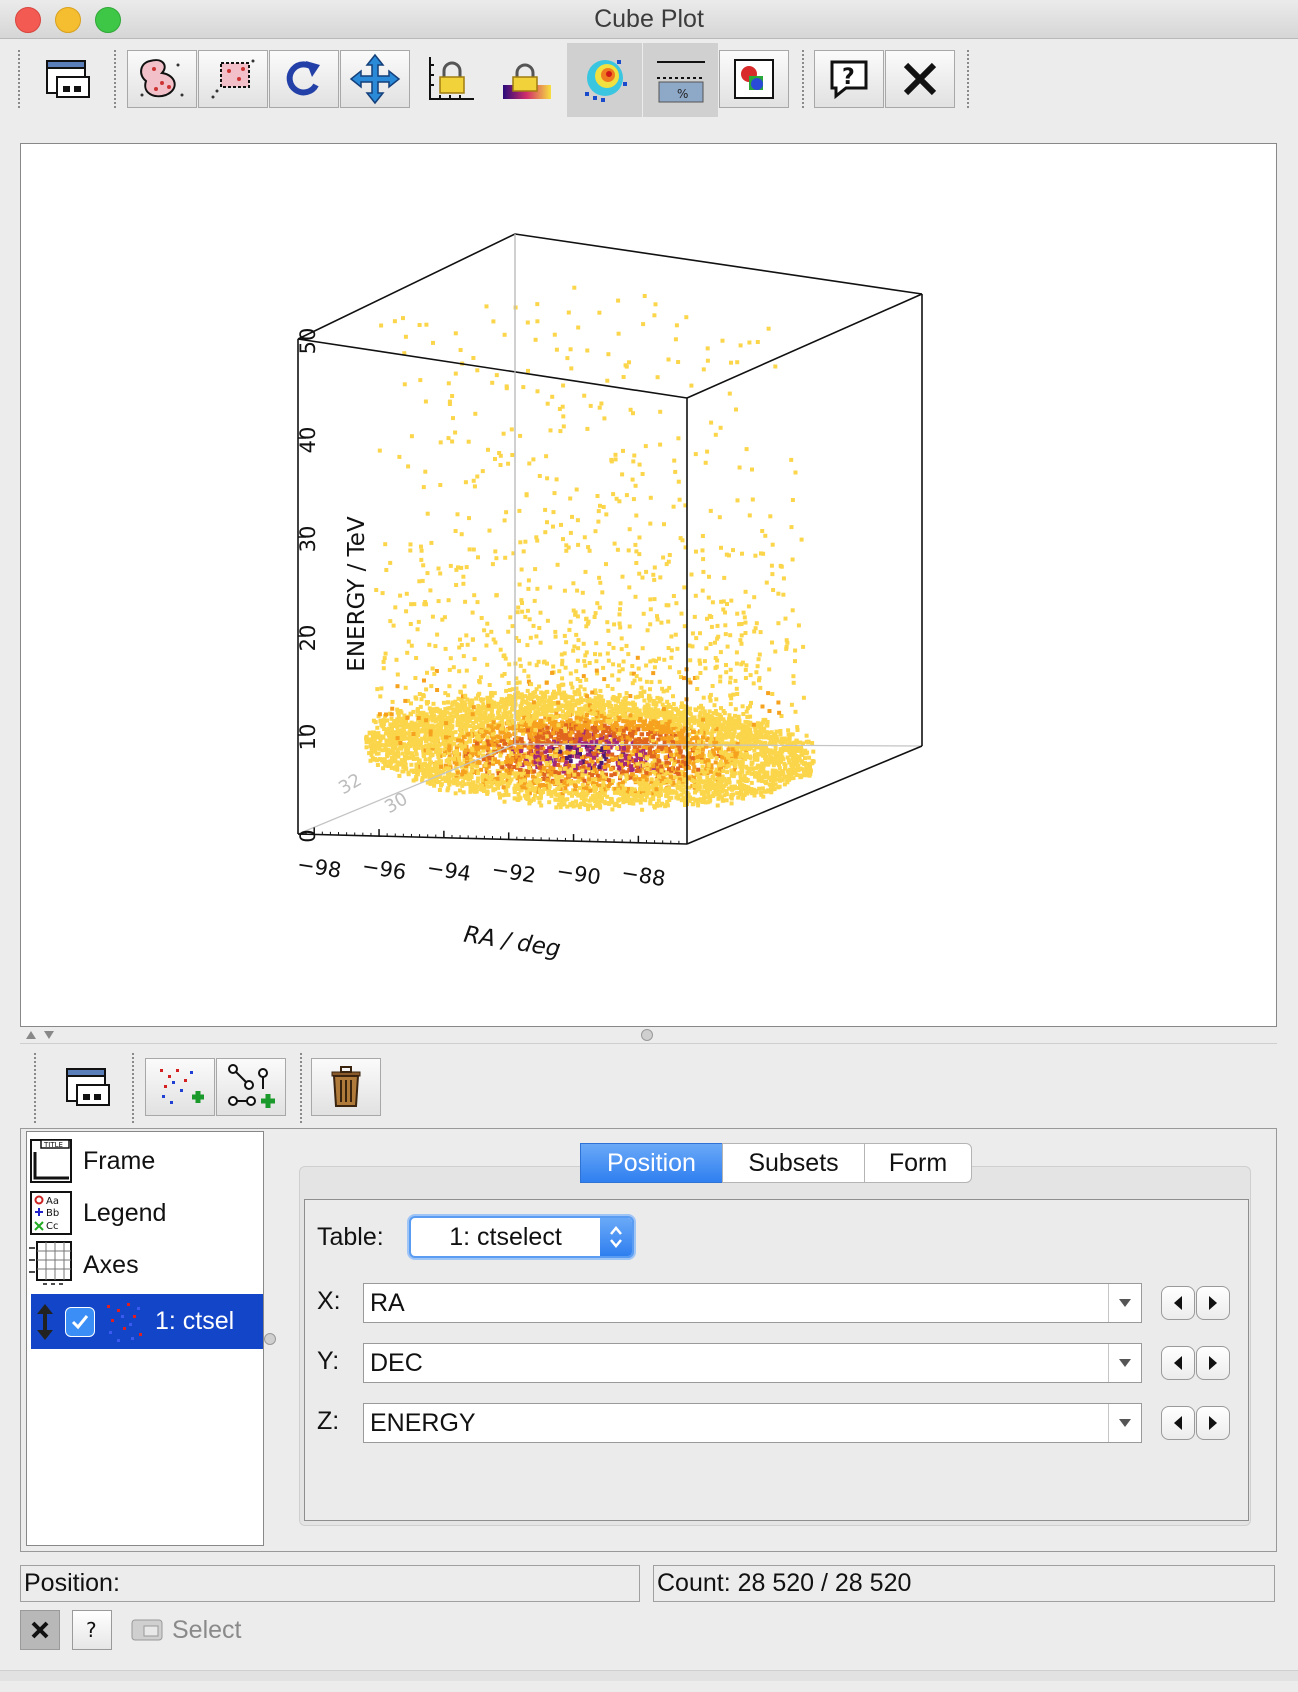  Describe the element at coordinates (304, 79) in the screenshot. I see `replot-button` at that location.